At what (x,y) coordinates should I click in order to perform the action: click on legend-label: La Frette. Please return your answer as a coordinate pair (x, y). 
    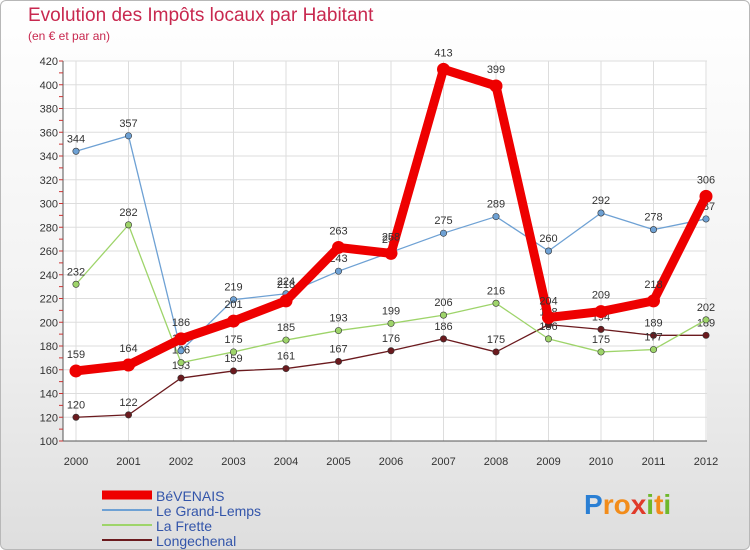
    Looking at the image, I should click on (184, 526).